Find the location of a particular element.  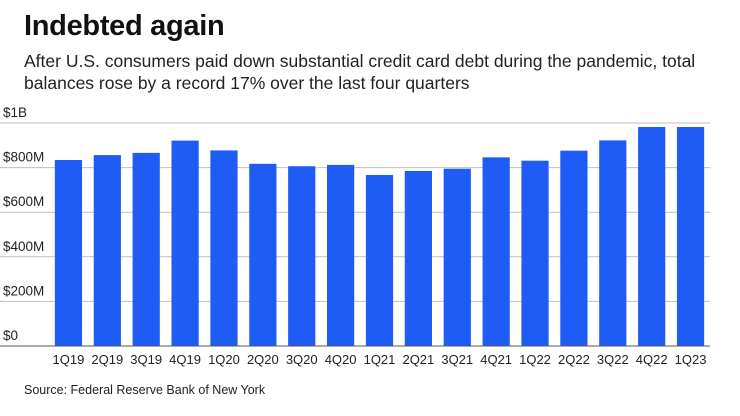

bar-3Q22 is located at coordinates (613, 243).